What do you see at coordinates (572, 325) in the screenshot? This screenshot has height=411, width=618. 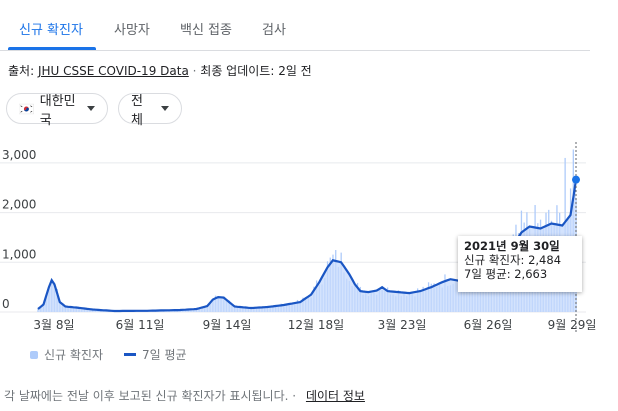 I see `x-tick-label: 9월 29일` at bounding box center [572, 325].